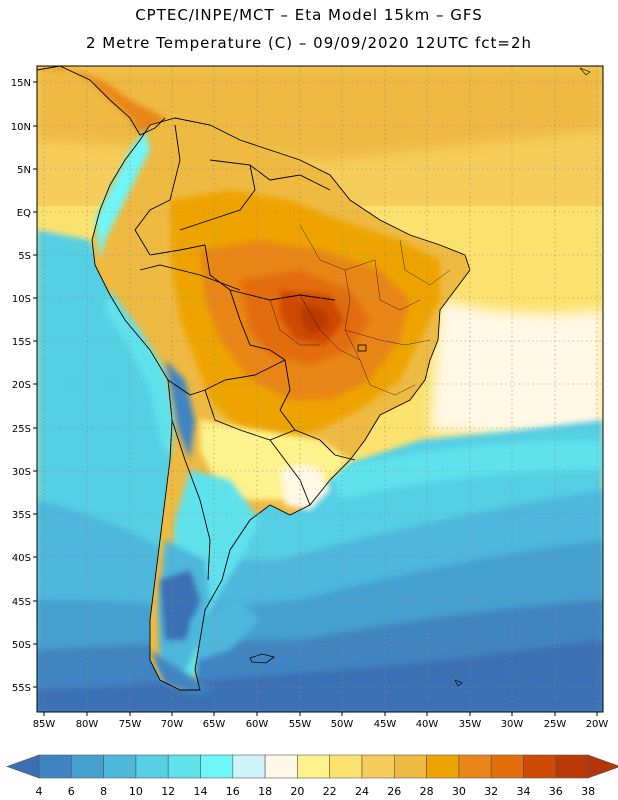 The width and height of the screenshot is (618, 800). What do you see at coordinates (24, 170) in the screenshot?
I see `lat-label: 5N` at bounding box center [24, 170].